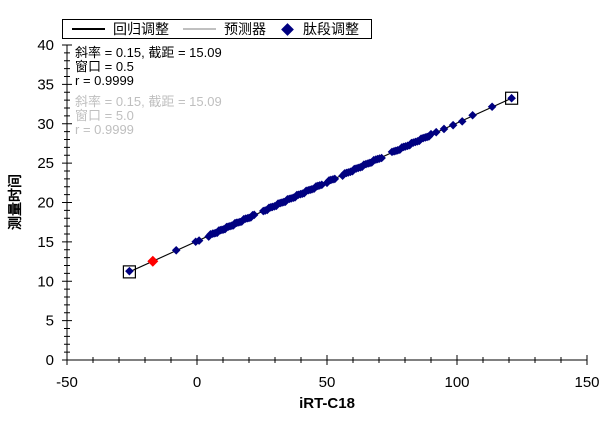 The image size is (612, 426). I want to click on stats-slope-intercept-2: 斜率 = 0.15, 截距 = 15.09, so click(148, 101).